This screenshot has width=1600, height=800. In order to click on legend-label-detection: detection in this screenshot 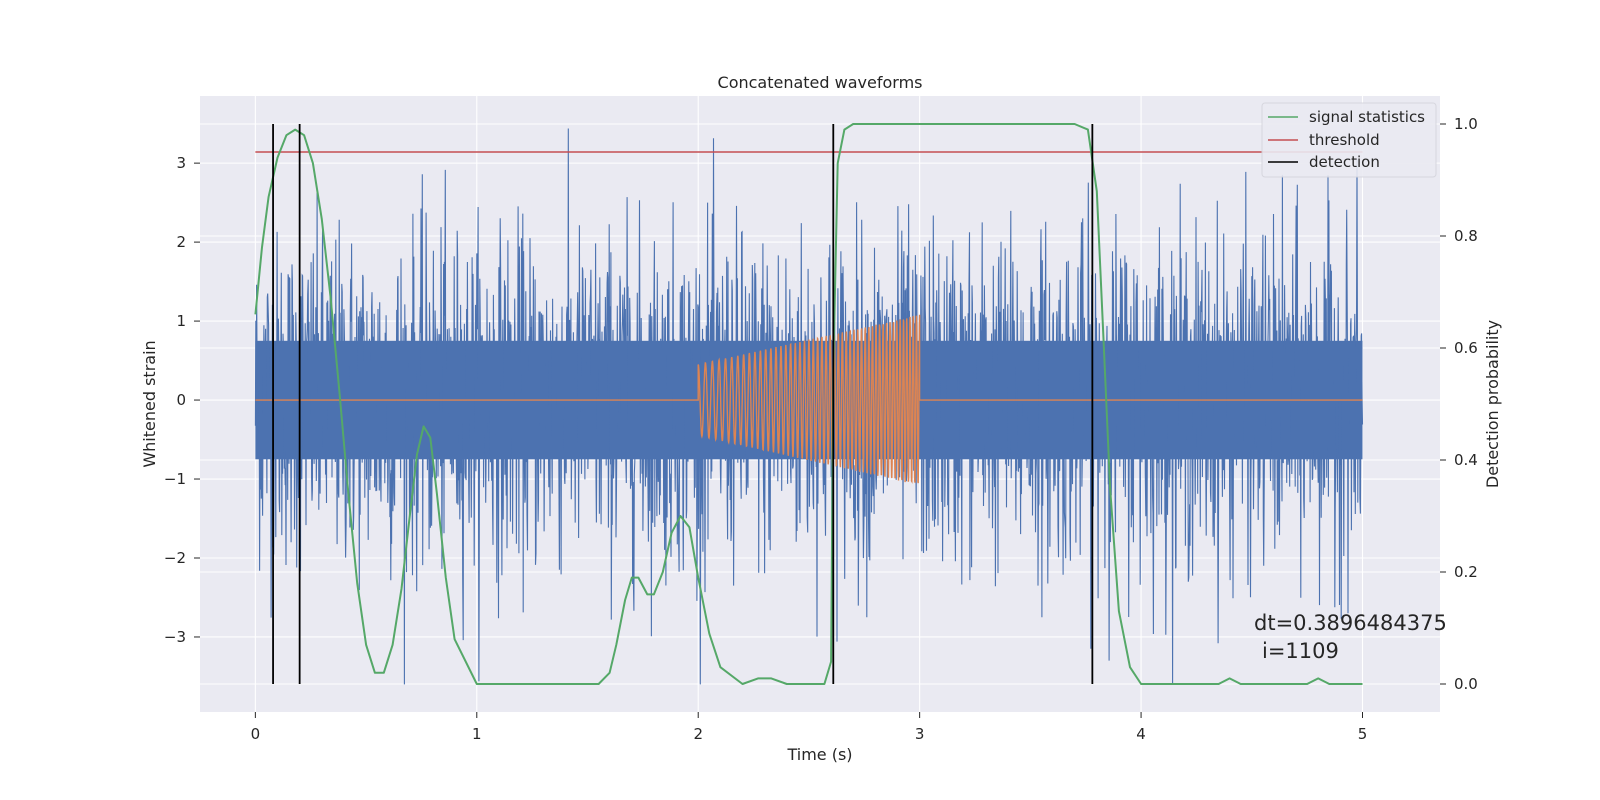, I will do `click(1344, 162)`.